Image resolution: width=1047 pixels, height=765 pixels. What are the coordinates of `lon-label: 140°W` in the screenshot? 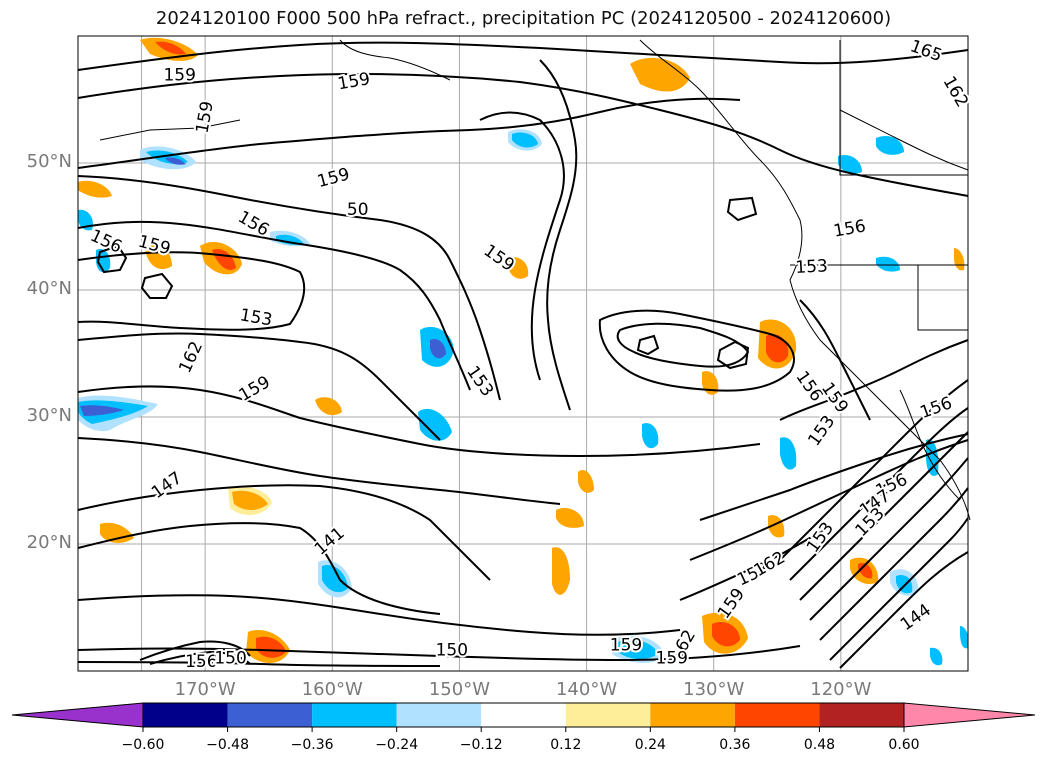 It's located at (586, 689).